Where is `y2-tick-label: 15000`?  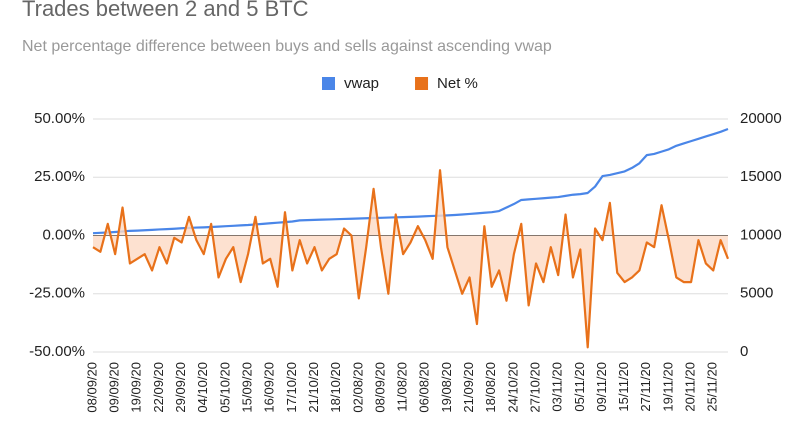
y2-tick-label: 15000 is located at coordinates (761, 176).